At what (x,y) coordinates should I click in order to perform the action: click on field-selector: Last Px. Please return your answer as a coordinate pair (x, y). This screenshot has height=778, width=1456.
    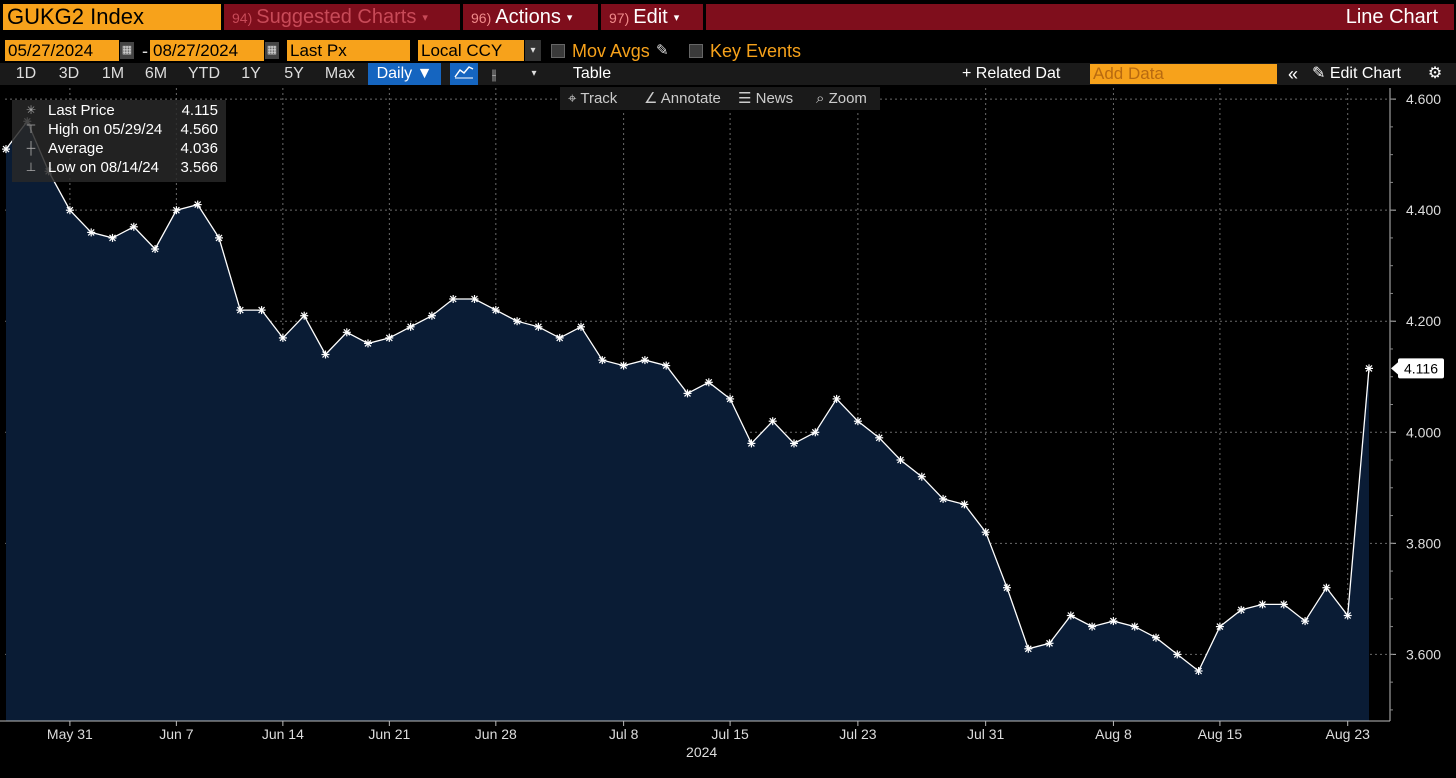
    Looking at the image, I should click on (348, 50).